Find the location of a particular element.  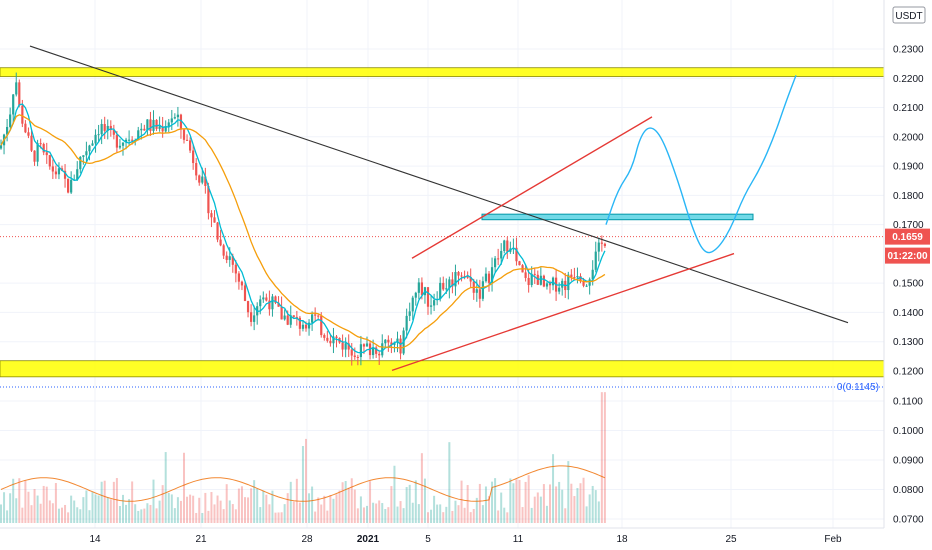

resistance-box is located at coordinates (617, 217).